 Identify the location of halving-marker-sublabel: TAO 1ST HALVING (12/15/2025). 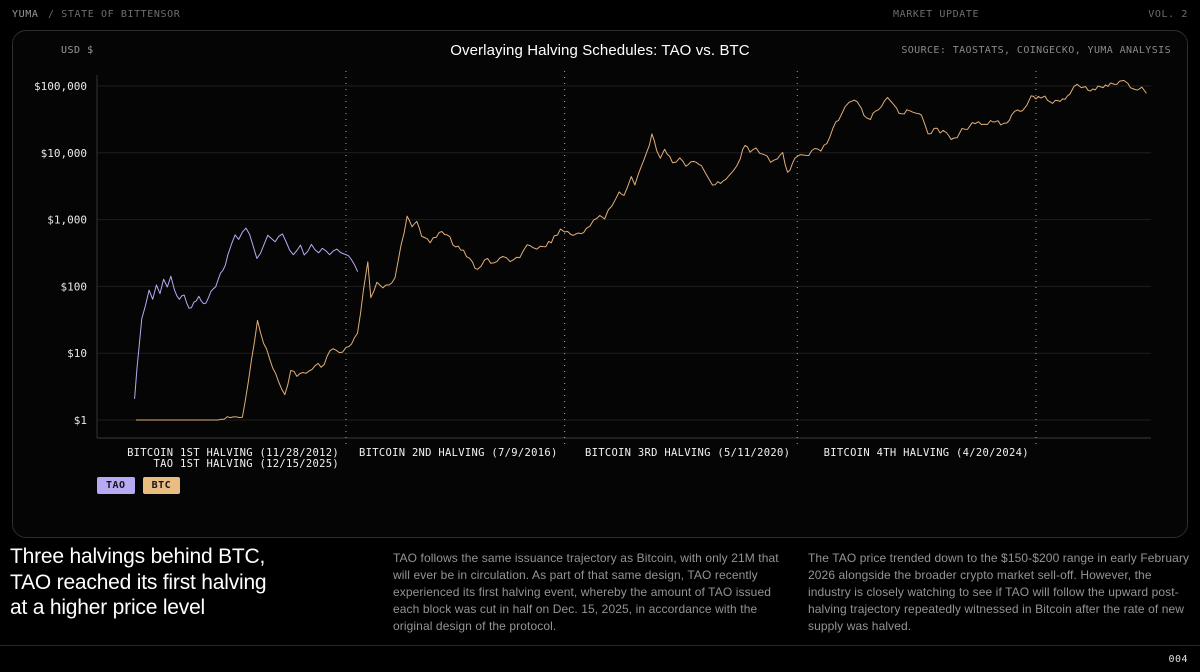
(246, 464).